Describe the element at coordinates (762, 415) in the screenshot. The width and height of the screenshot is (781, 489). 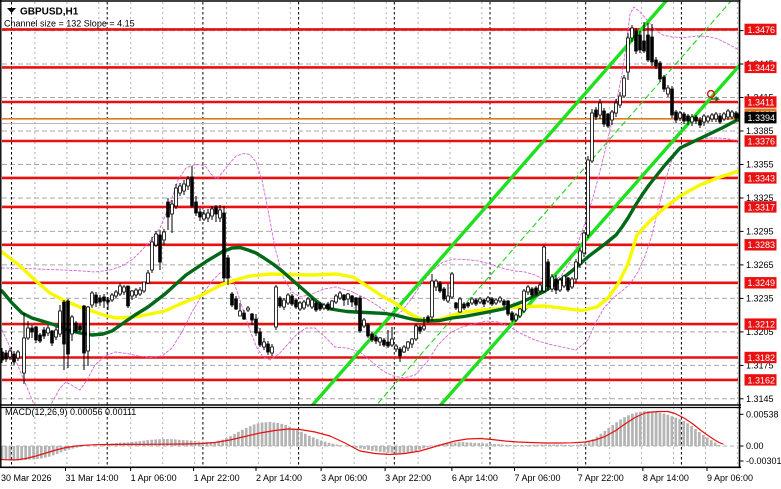
I see `svg-text: 0.00538` at that location.